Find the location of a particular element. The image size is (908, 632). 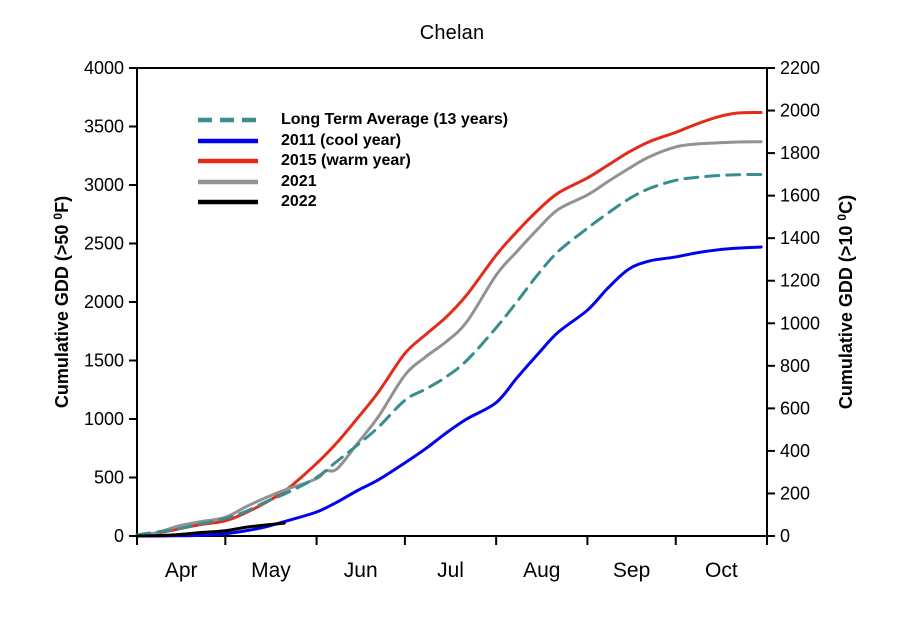

legend-label: 2015 (warm year) is located at coordinates (346, 161).